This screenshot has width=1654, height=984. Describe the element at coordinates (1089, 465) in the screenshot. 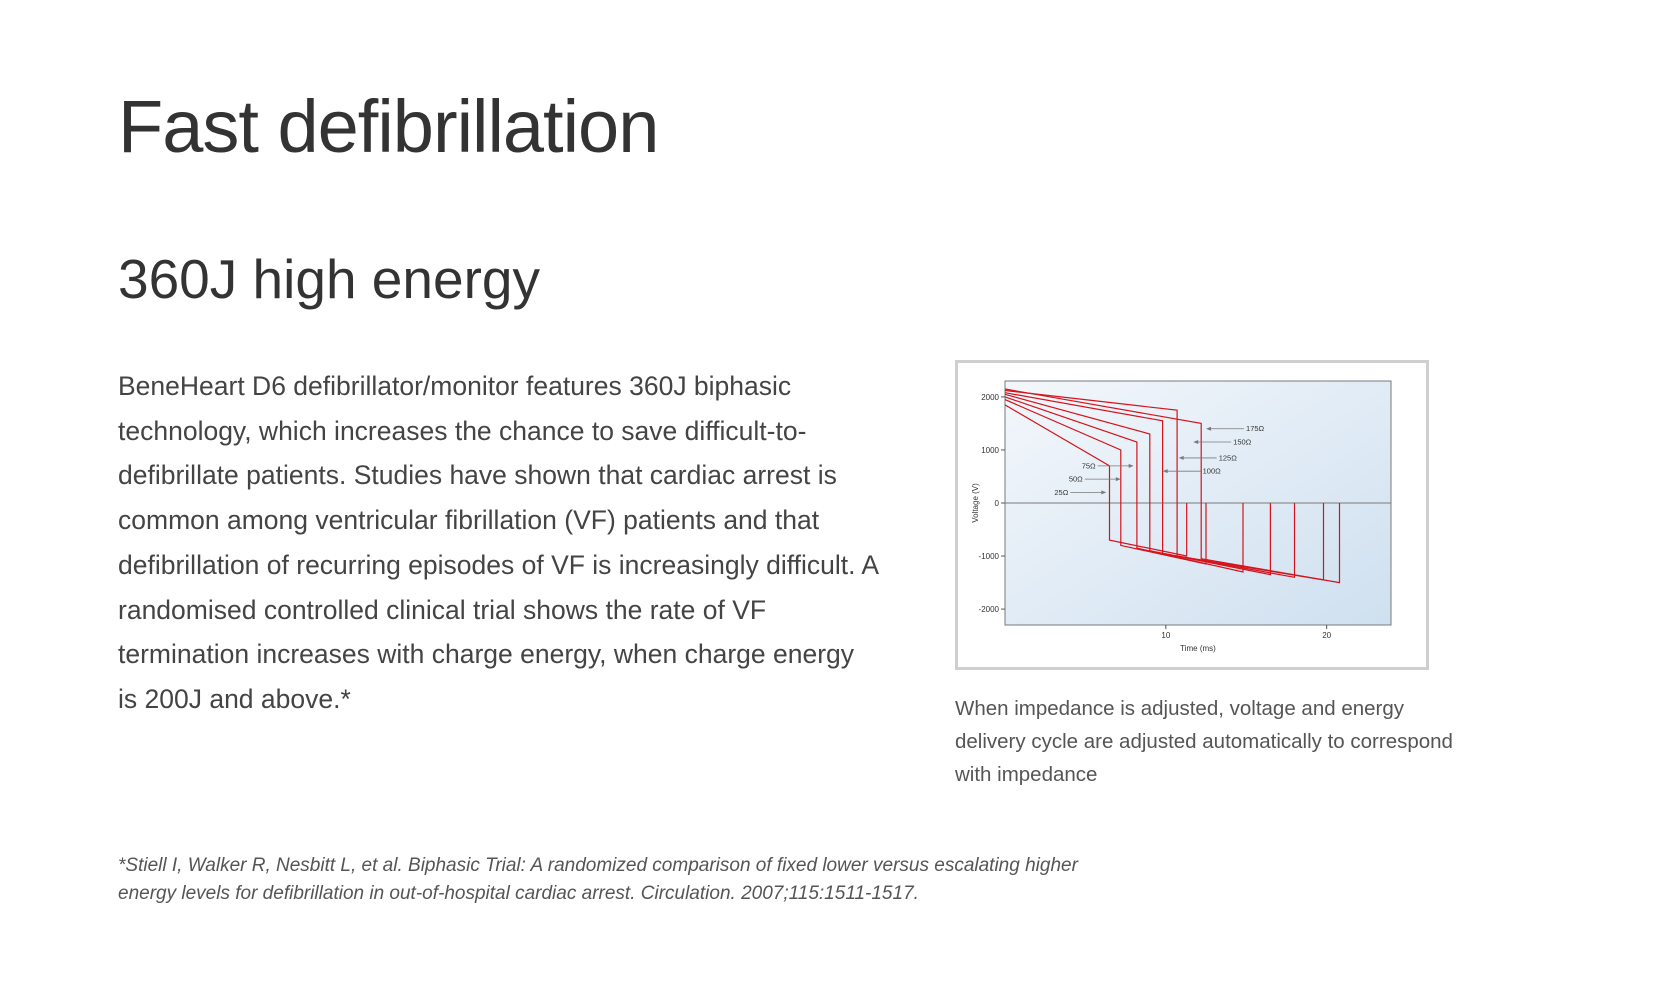

I see `impedance-label: 75Ω` at that location.